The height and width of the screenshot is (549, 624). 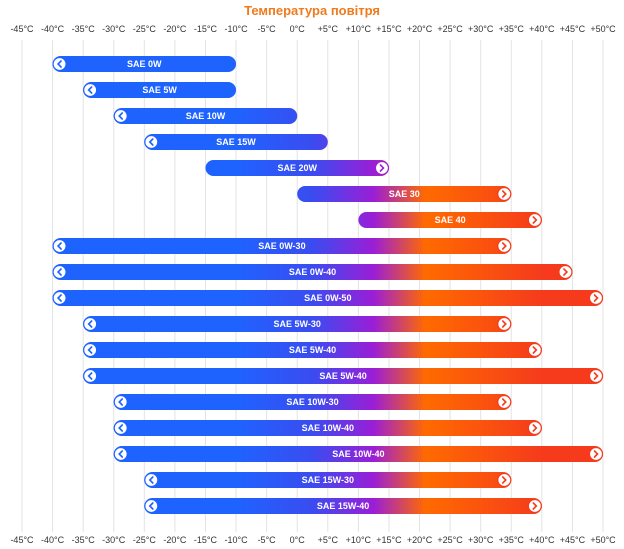 I want to click on bar-label: SAE 0W, so click(x=144, y=64).